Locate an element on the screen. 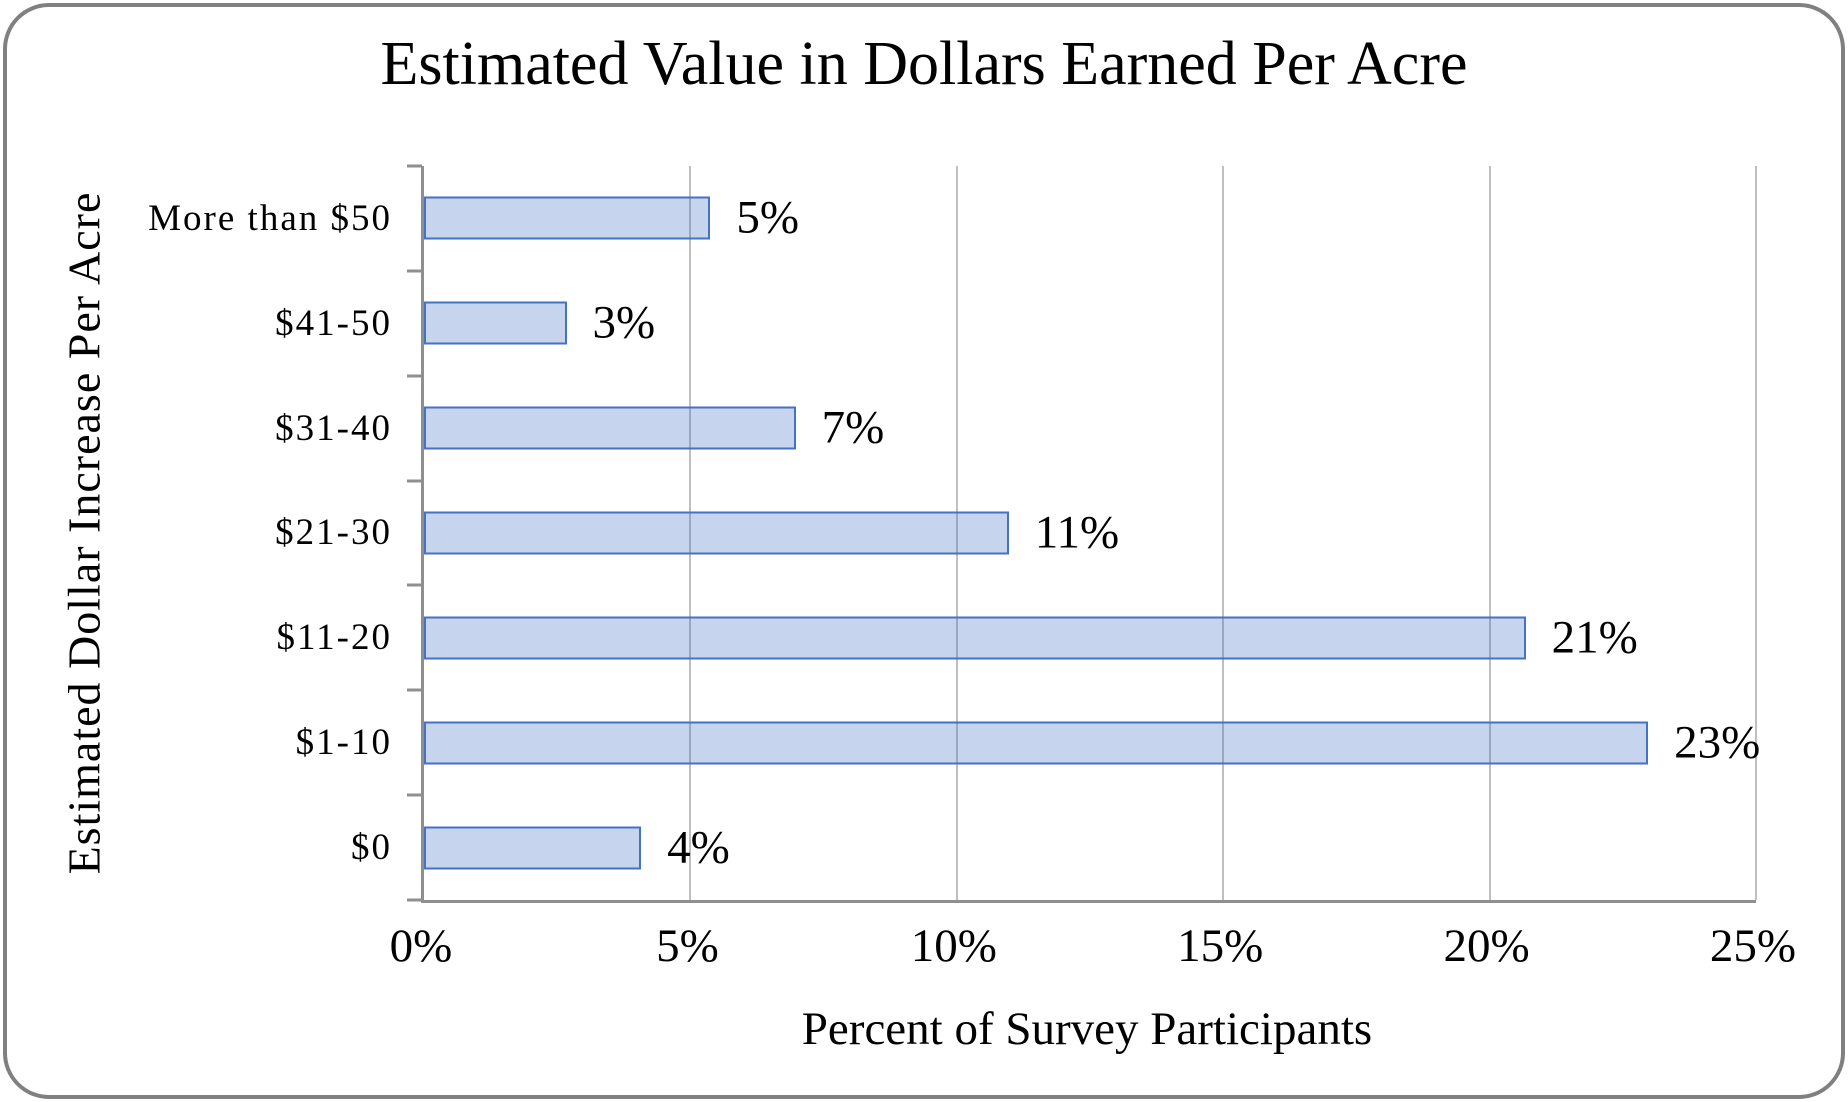 The image size is (1848, 1102). x-tick-label: 10% is located at coordinates (953, 946).